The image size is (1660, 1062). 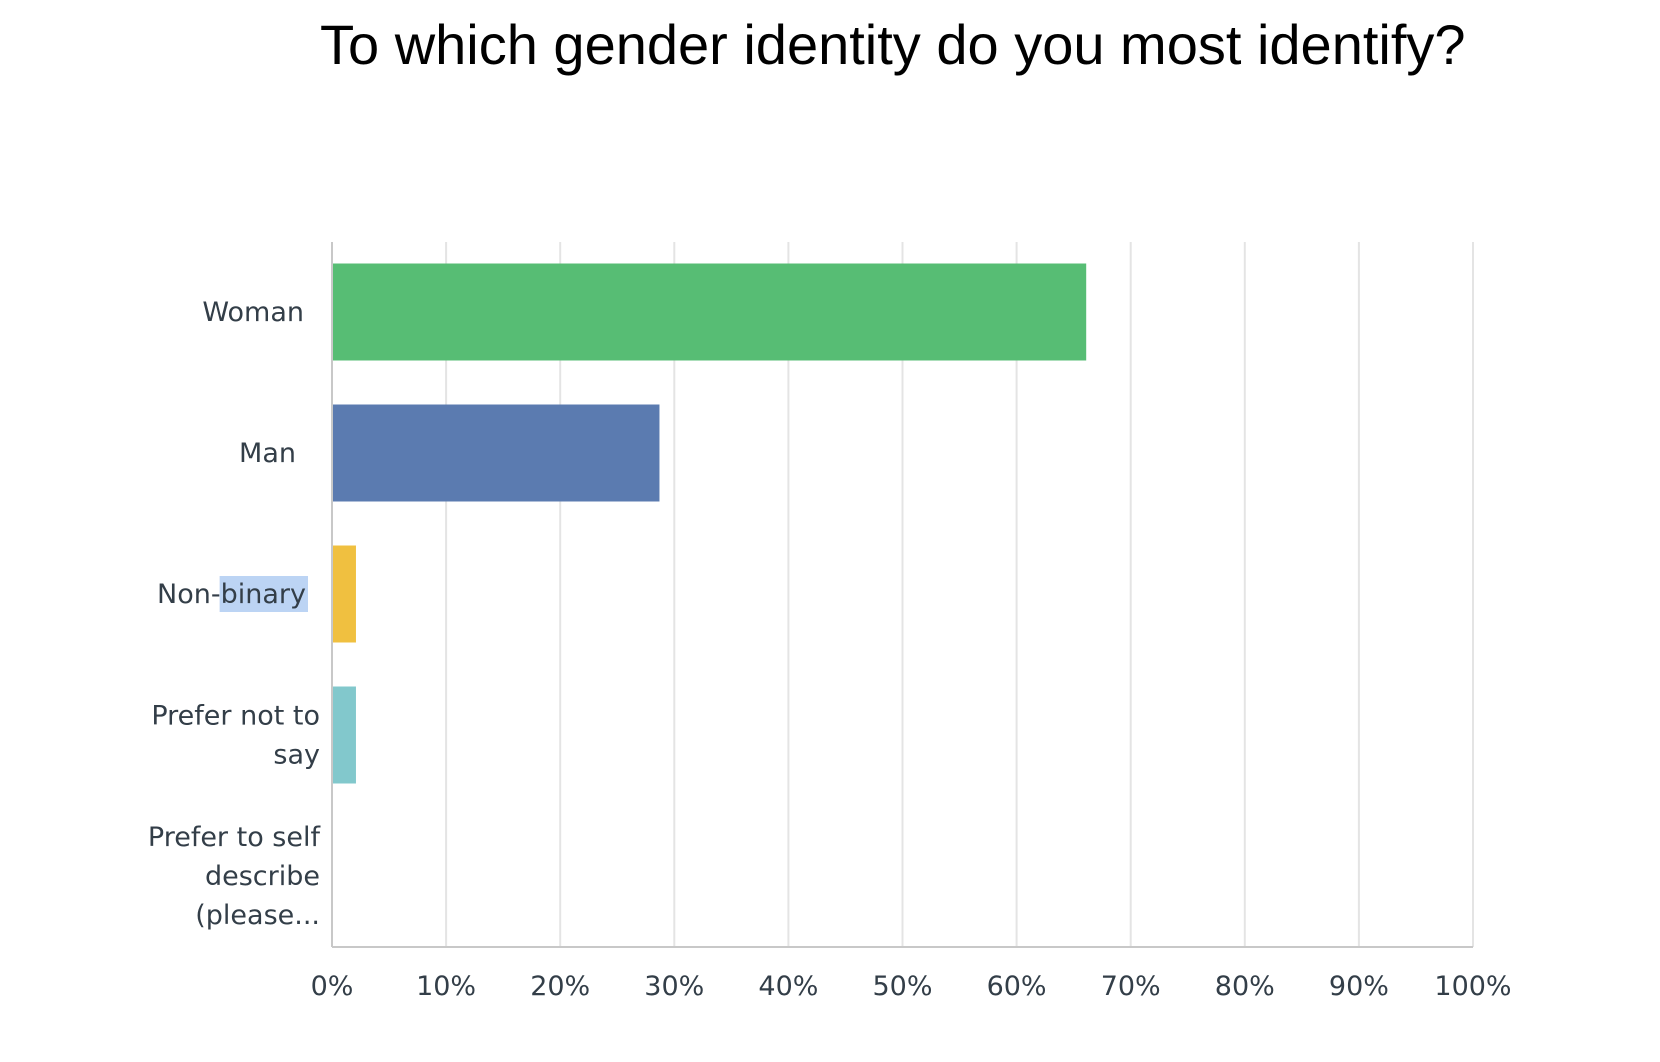 What do you see at coordinates (560, 986) in the screenshot?
I see `x-tick-label: 20%` at bounding box center [560, 986].